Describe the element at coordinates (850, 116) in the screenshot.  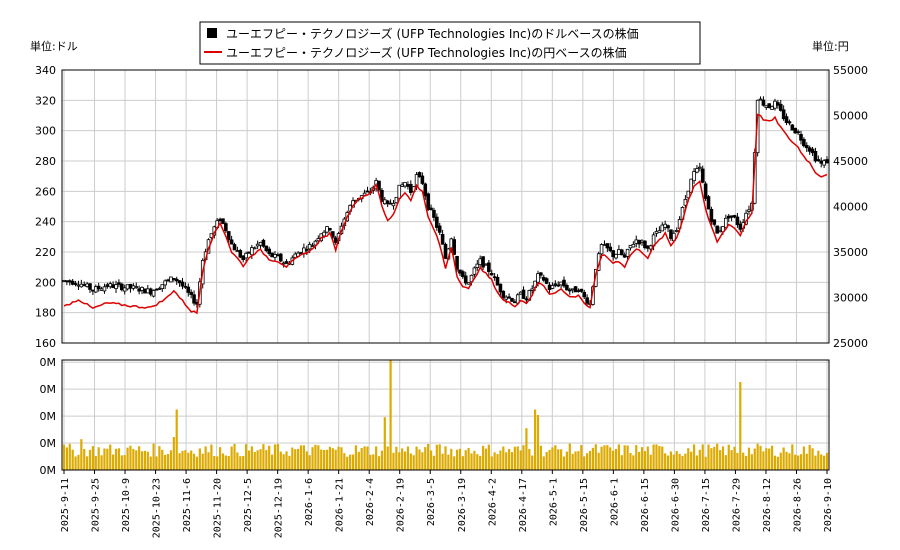
I see `right-tick-label: 50000` at that location.